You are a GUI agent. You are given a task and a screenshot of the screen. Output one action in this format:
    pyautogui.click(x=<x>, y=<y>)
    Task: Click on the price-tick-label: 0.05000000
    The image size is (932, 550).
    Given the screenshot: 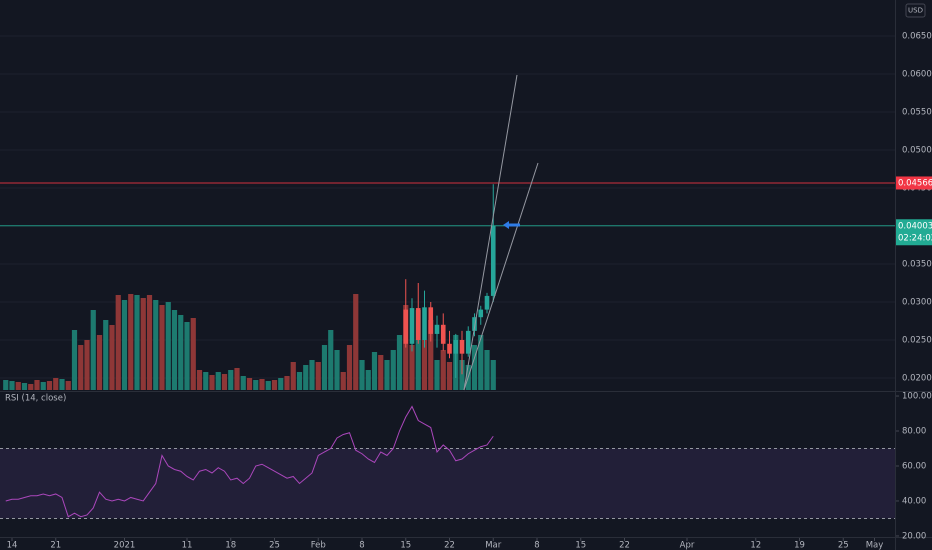 What is the action you would take?
    pyautogui.click(x=917, y=151)
    